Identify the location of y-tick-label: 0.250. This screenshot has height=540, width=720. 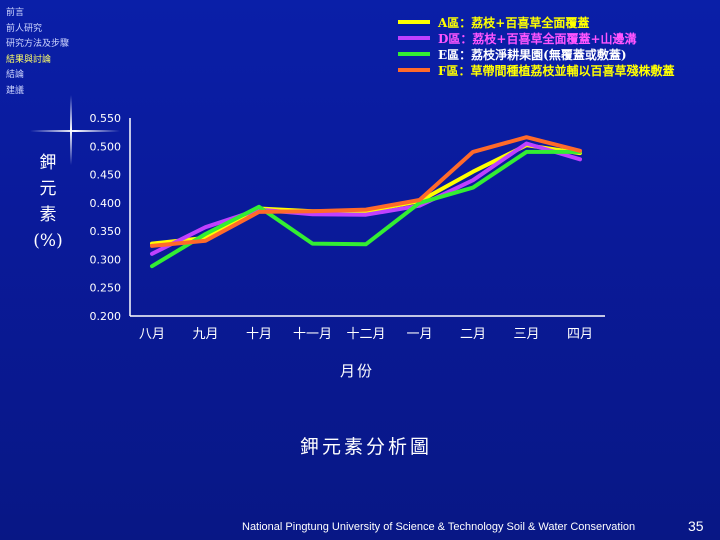
(106, 288).